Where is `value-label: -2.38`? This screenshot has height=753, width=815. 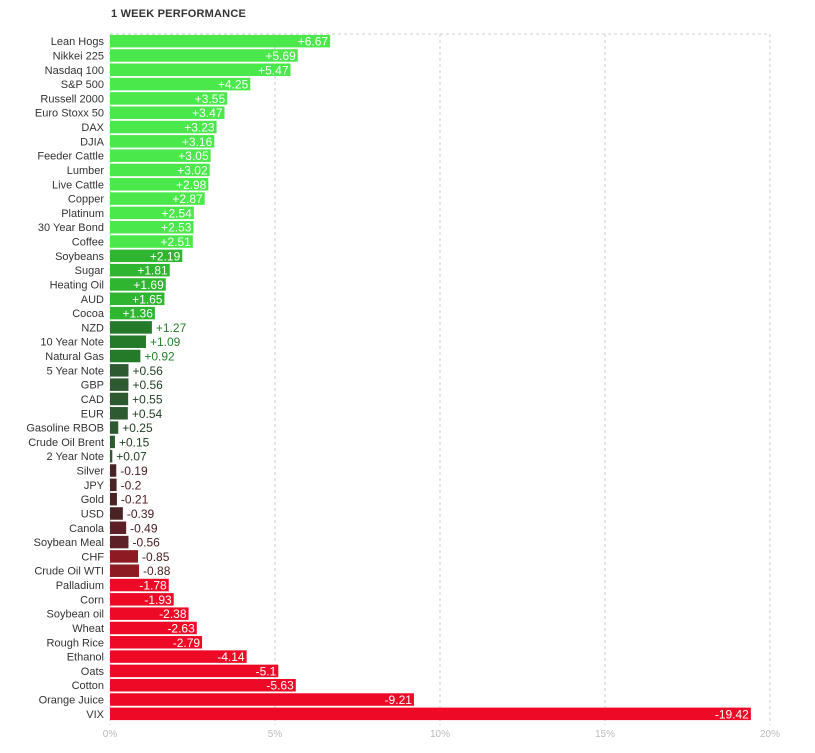
value-label: -2.38 is located at coordinates (173, 614).